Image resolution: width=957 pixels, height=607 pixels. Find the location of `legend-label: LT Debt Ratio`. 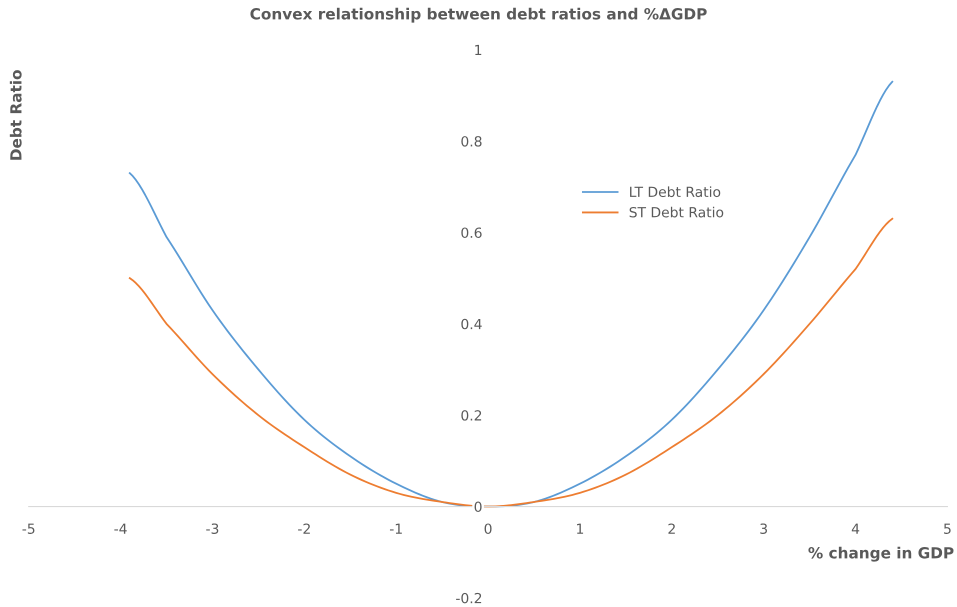

legend-label: LT Debt Ratio is located at coordinates (675, 192).